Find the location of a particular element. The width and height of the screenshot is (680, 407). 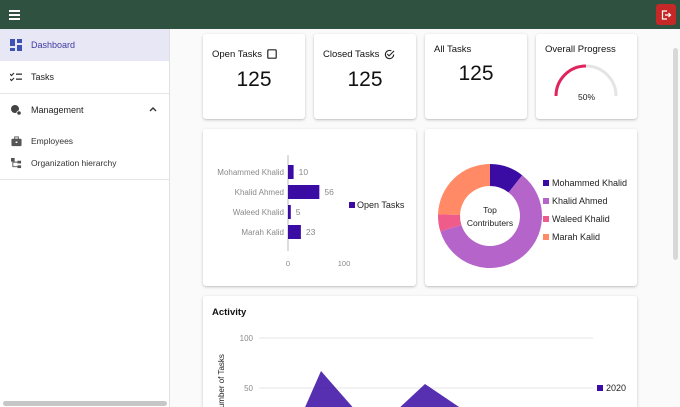

open-tasks-value: 125 is located at coordinates (254, 79).